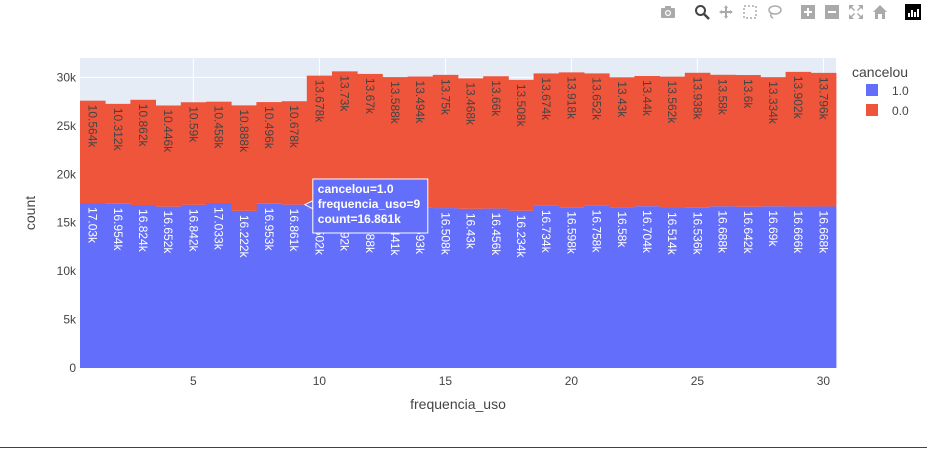  I want to click on box-select-icon, so click(750, 12).